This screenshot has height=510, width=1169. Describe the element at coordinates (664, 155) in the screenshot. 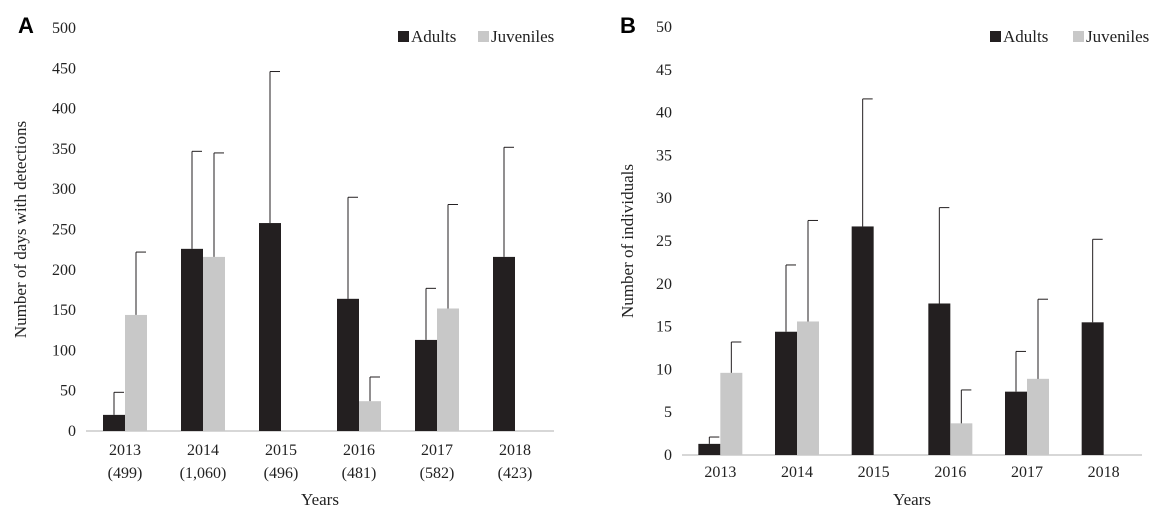

I see `y-tick-label: 35` at that location.